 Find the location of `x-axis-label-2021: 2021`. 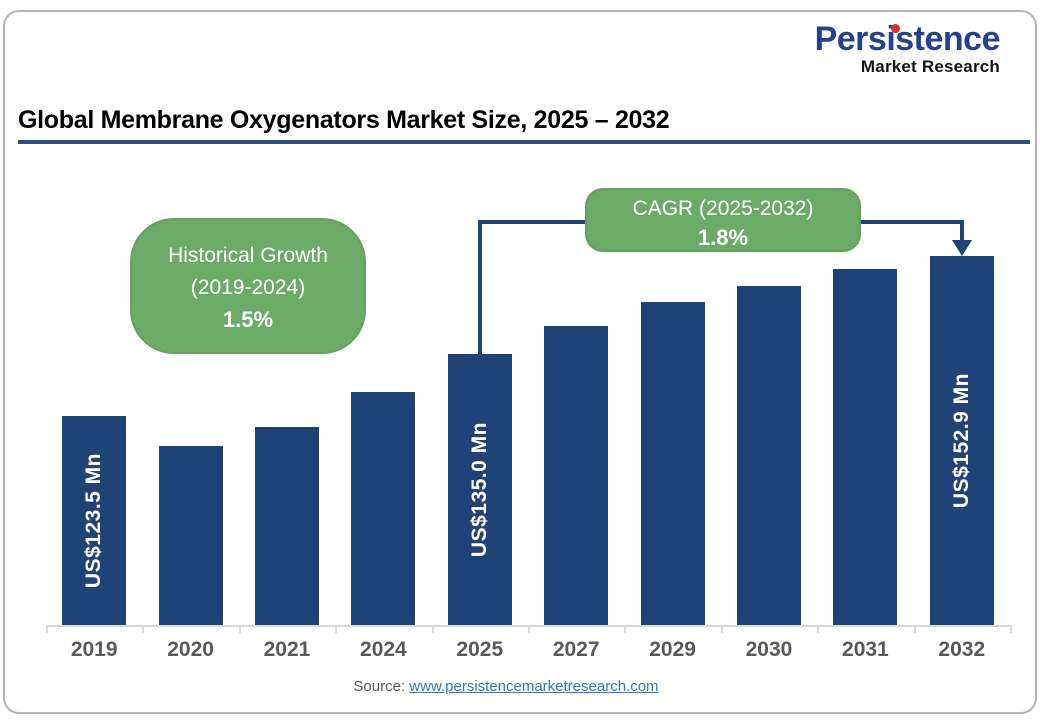

x-axis-label-2021: 2021 is located at coordinates (287, 649).